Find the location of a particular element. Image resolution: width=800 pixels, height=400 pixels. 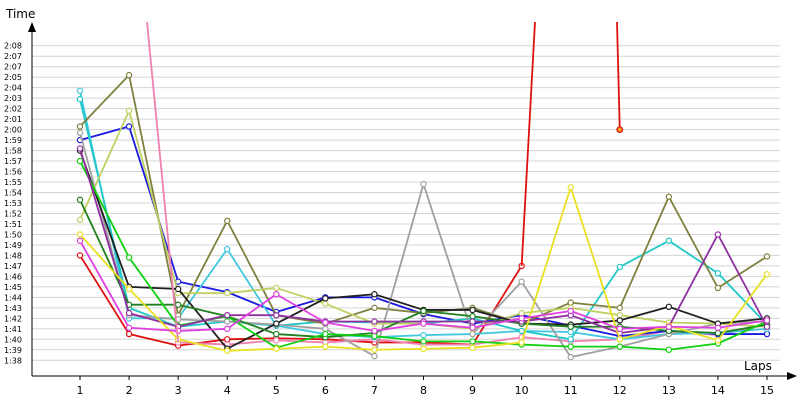

y-tick-label: 1:49 is located at coordinates (13, 245).